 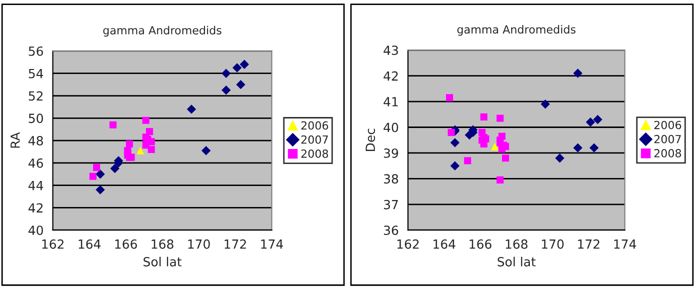 I want to click on y-tick-label: 54, so click(x=36, y=73).